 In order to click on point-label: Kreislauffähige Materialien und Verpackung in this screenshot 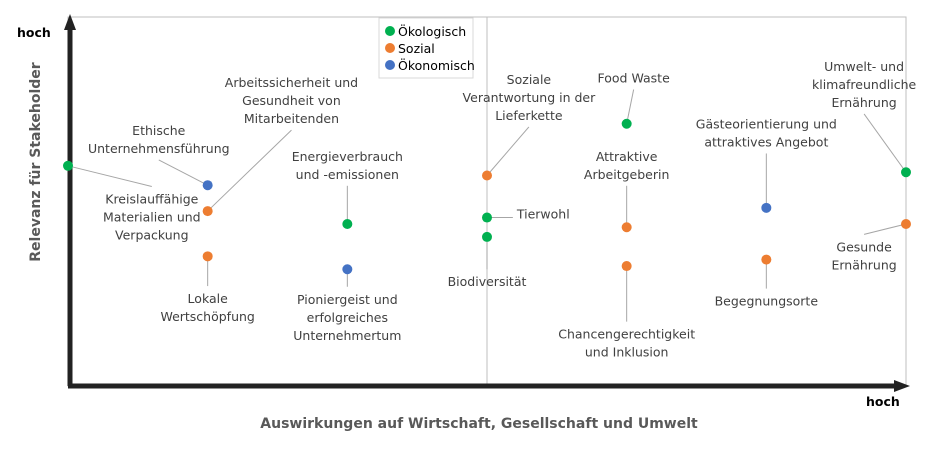, I will do `click(152, 217)`.